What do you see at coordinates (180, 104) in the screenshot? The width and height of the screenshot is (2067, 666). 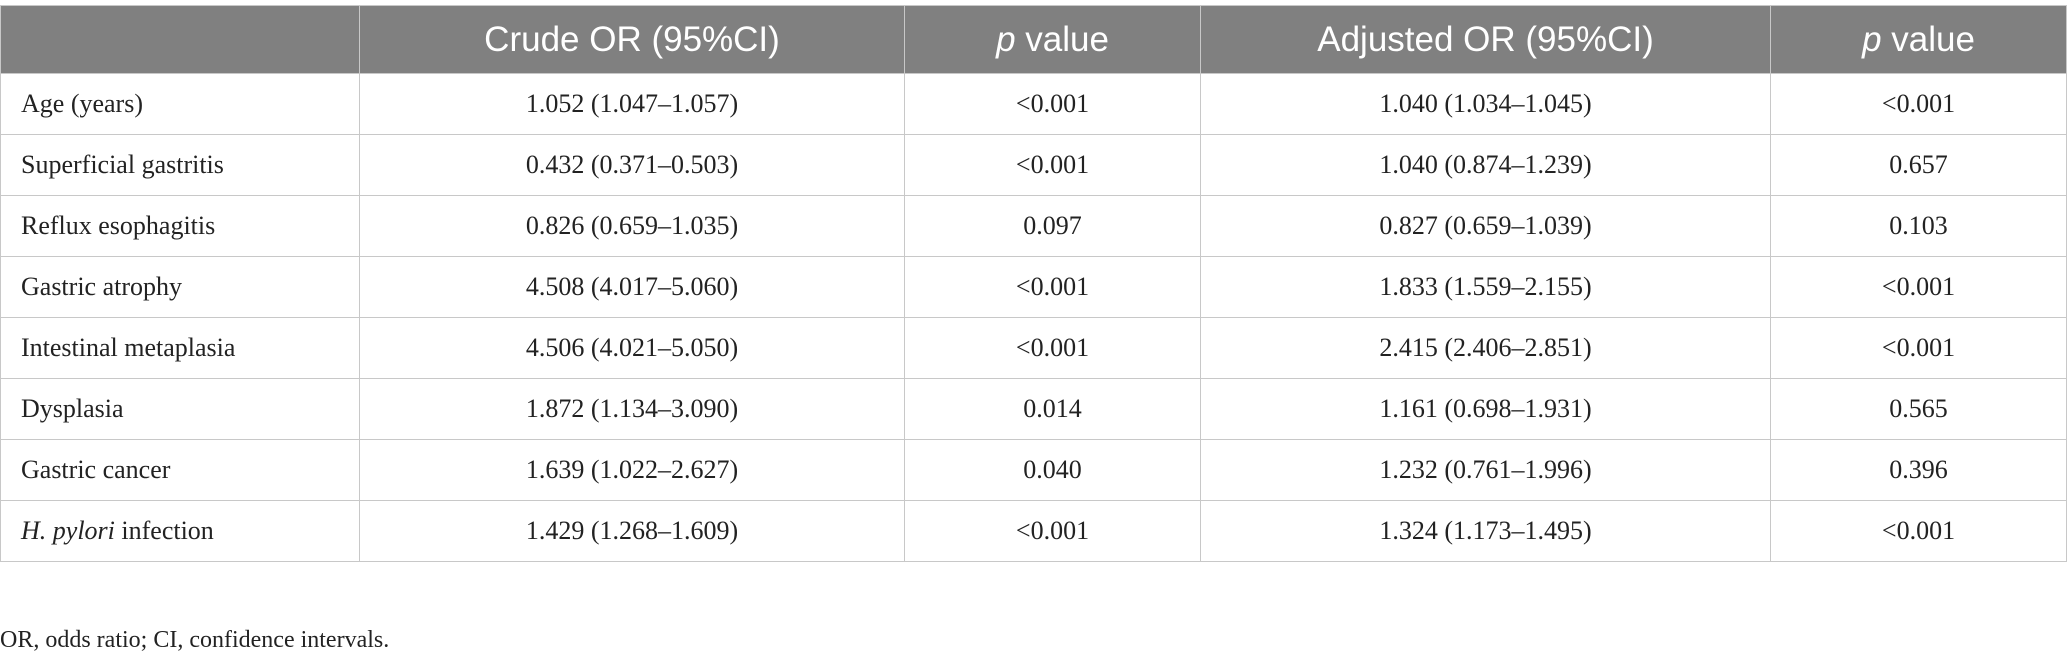 I see `row-label: Age (years)` at bounding box center [180, 104].